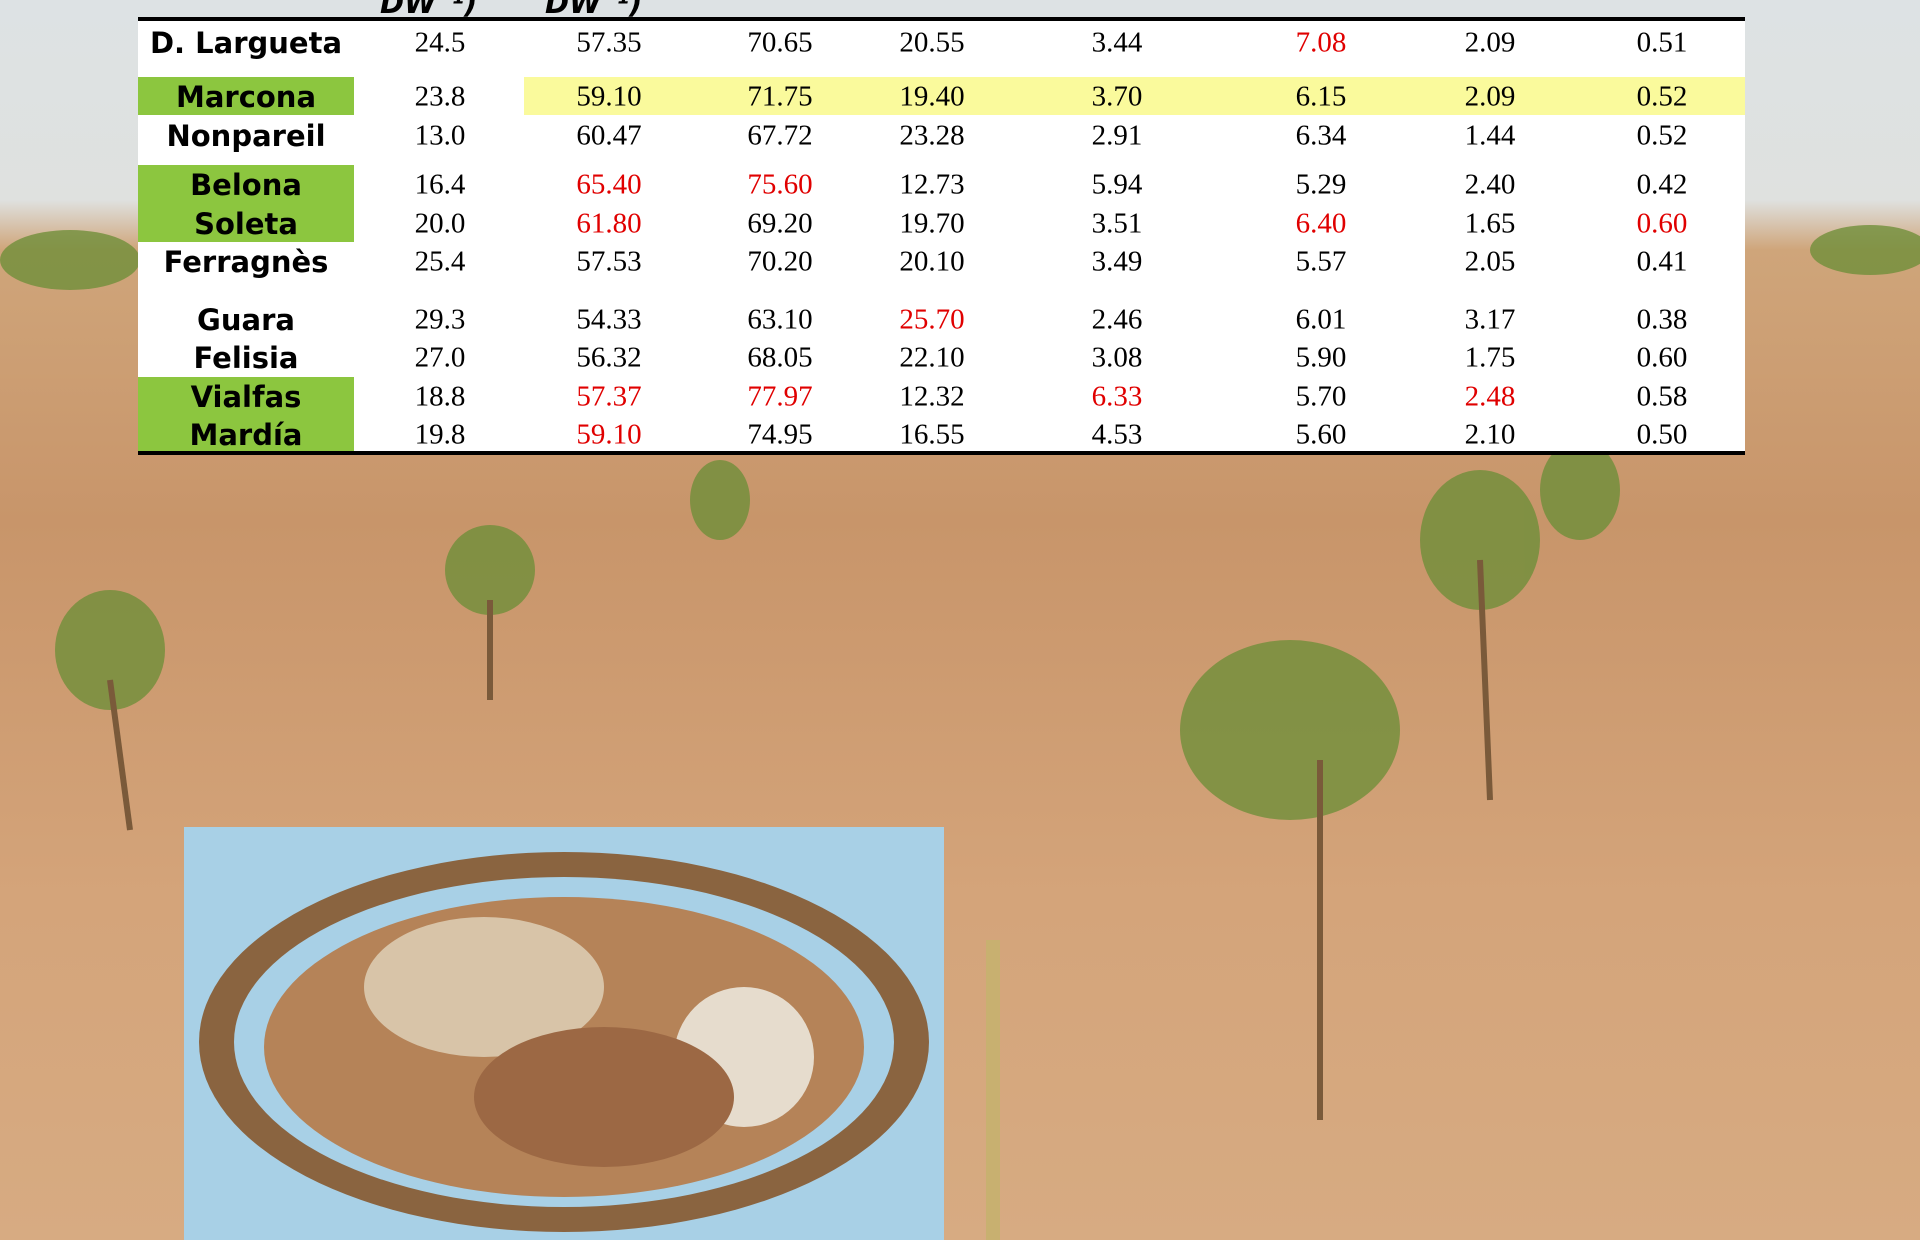 The image size is (1920, 1240). Describe the element at coordinates (932, 42) in the screenshot. I see `table-cell: 20.55` at that location.